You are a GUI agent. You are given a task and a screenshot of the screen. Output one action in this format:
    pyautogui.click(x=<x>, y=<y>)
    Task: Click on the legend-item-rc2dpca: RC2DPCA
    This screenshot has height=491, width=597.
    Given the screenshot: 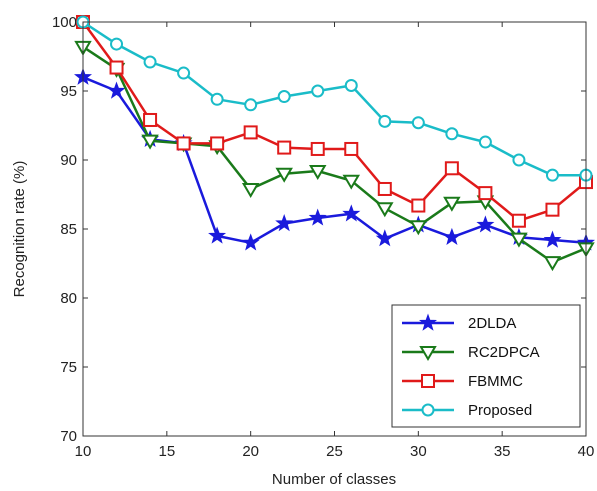 What is the action you would take?
    pyautogui.click(x=471, y=352)
    